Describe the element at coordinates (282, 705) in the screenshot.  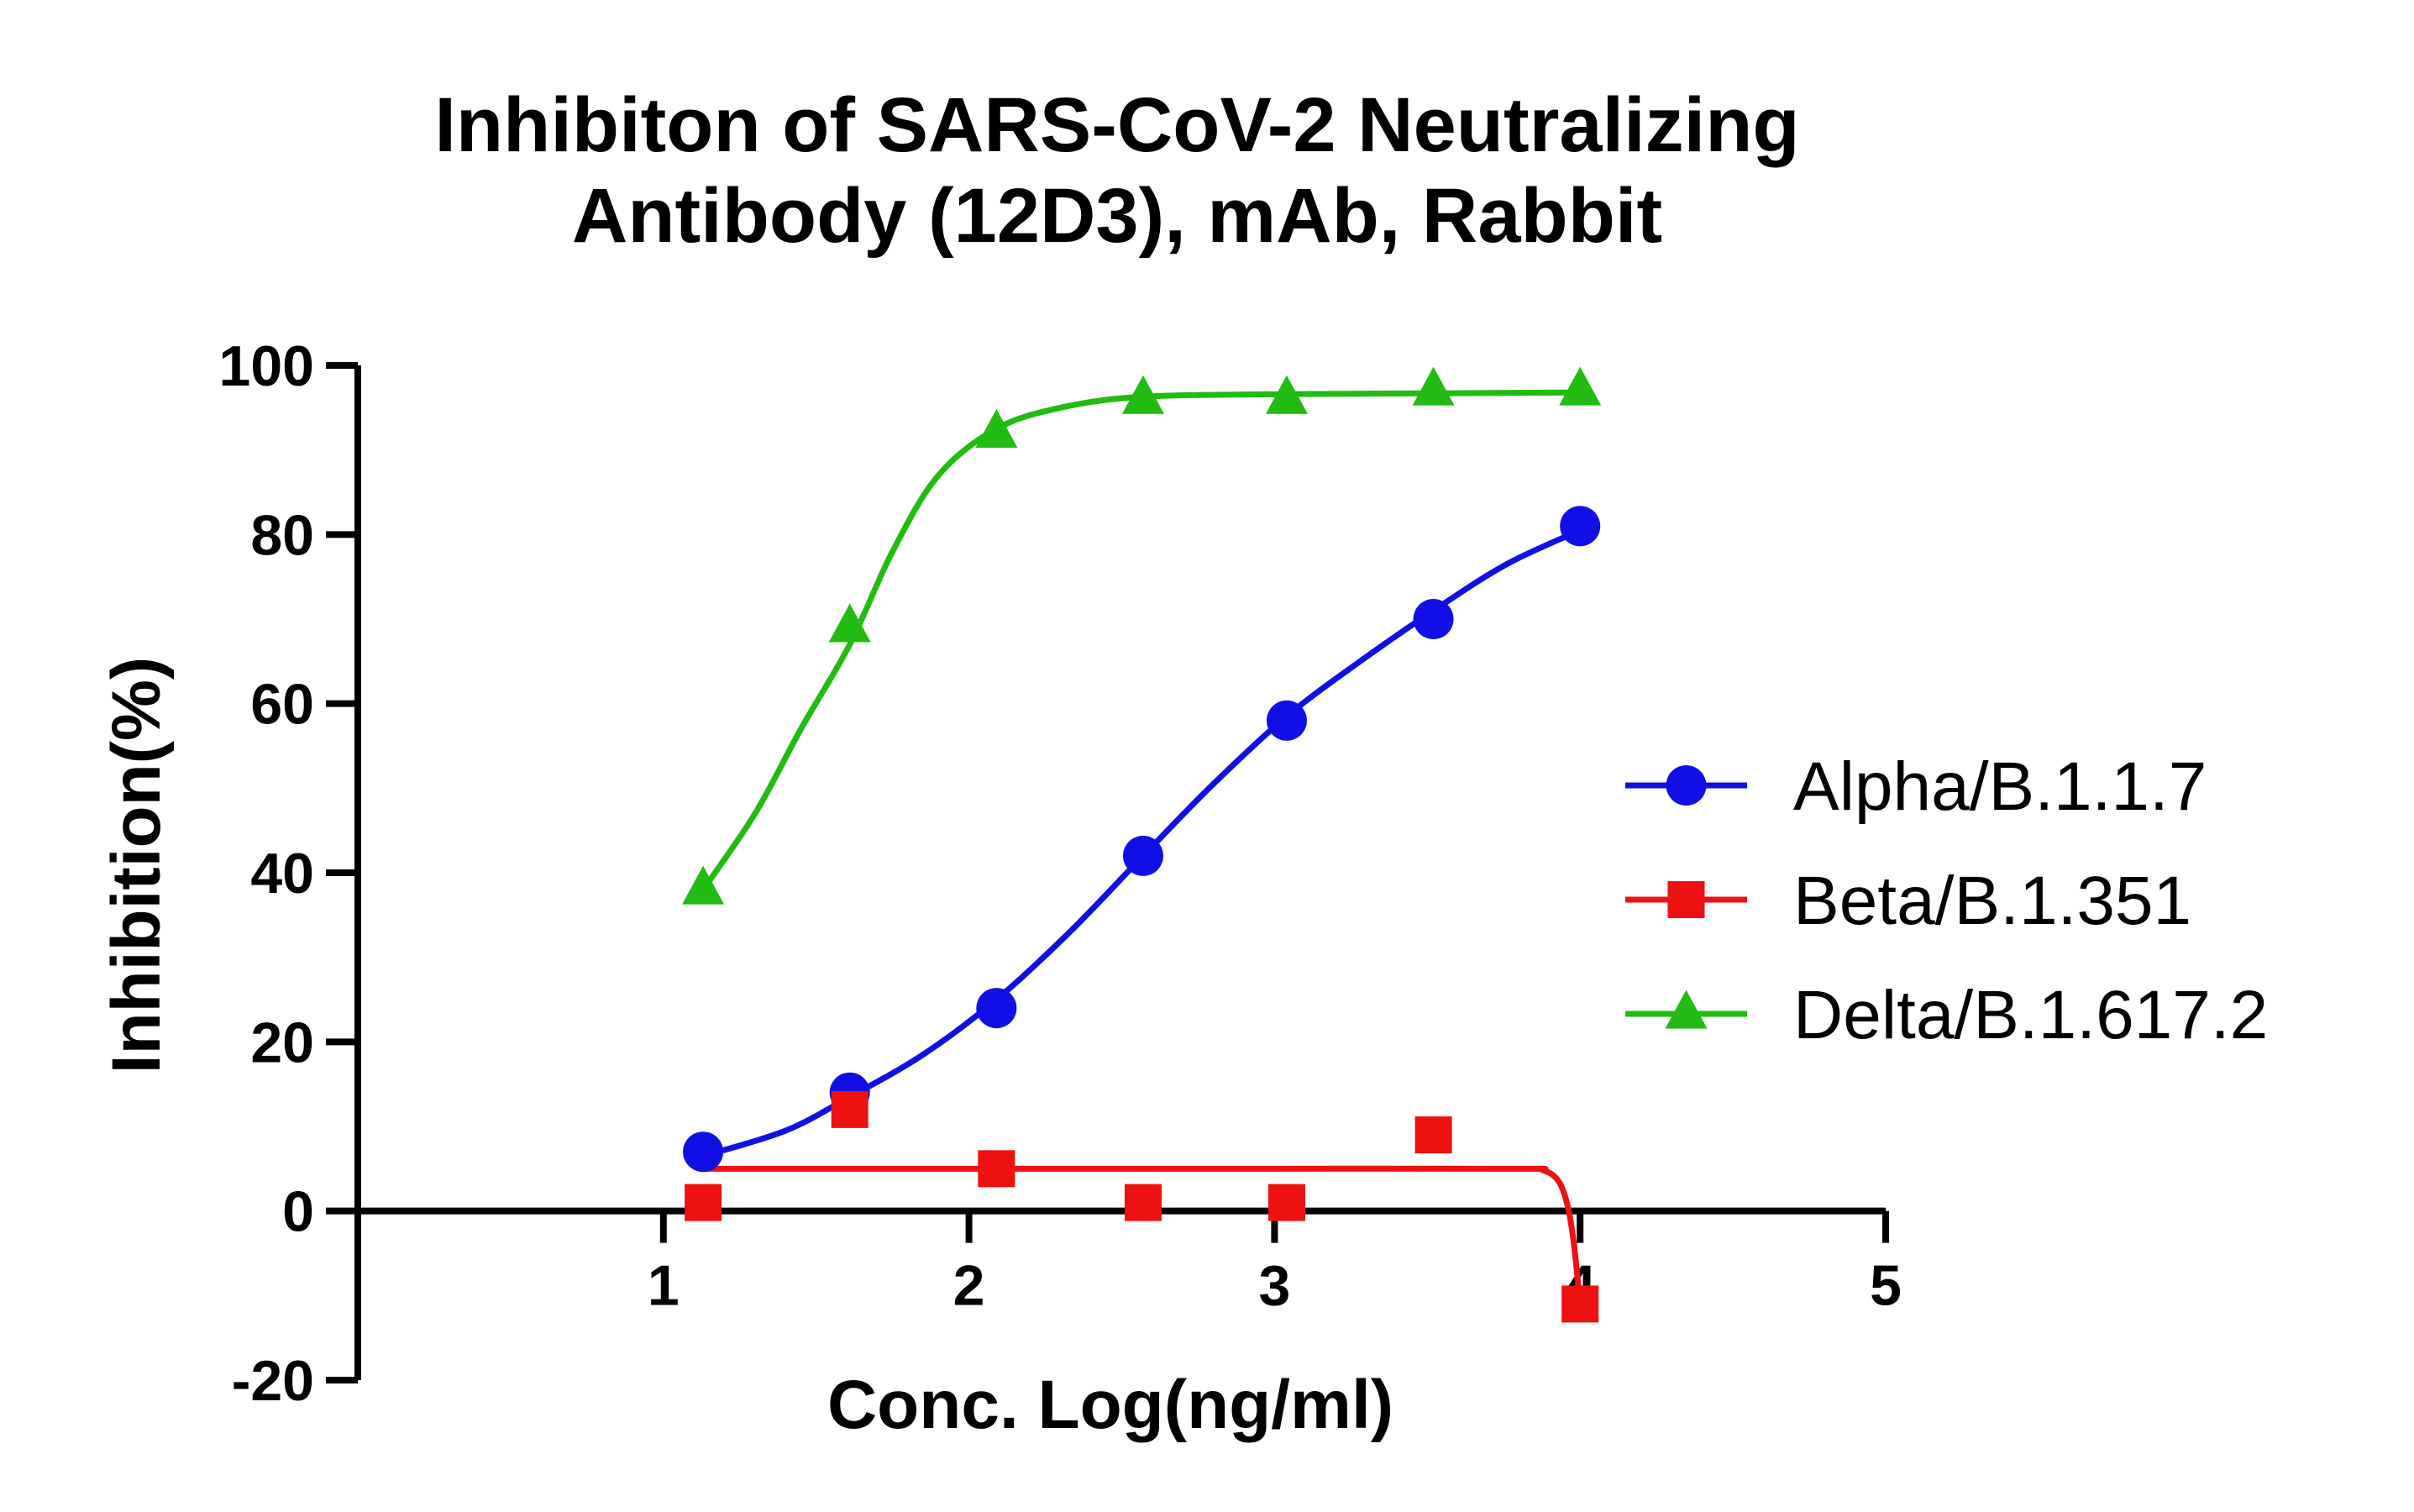
I see `y-tick-label: 60` at that location.